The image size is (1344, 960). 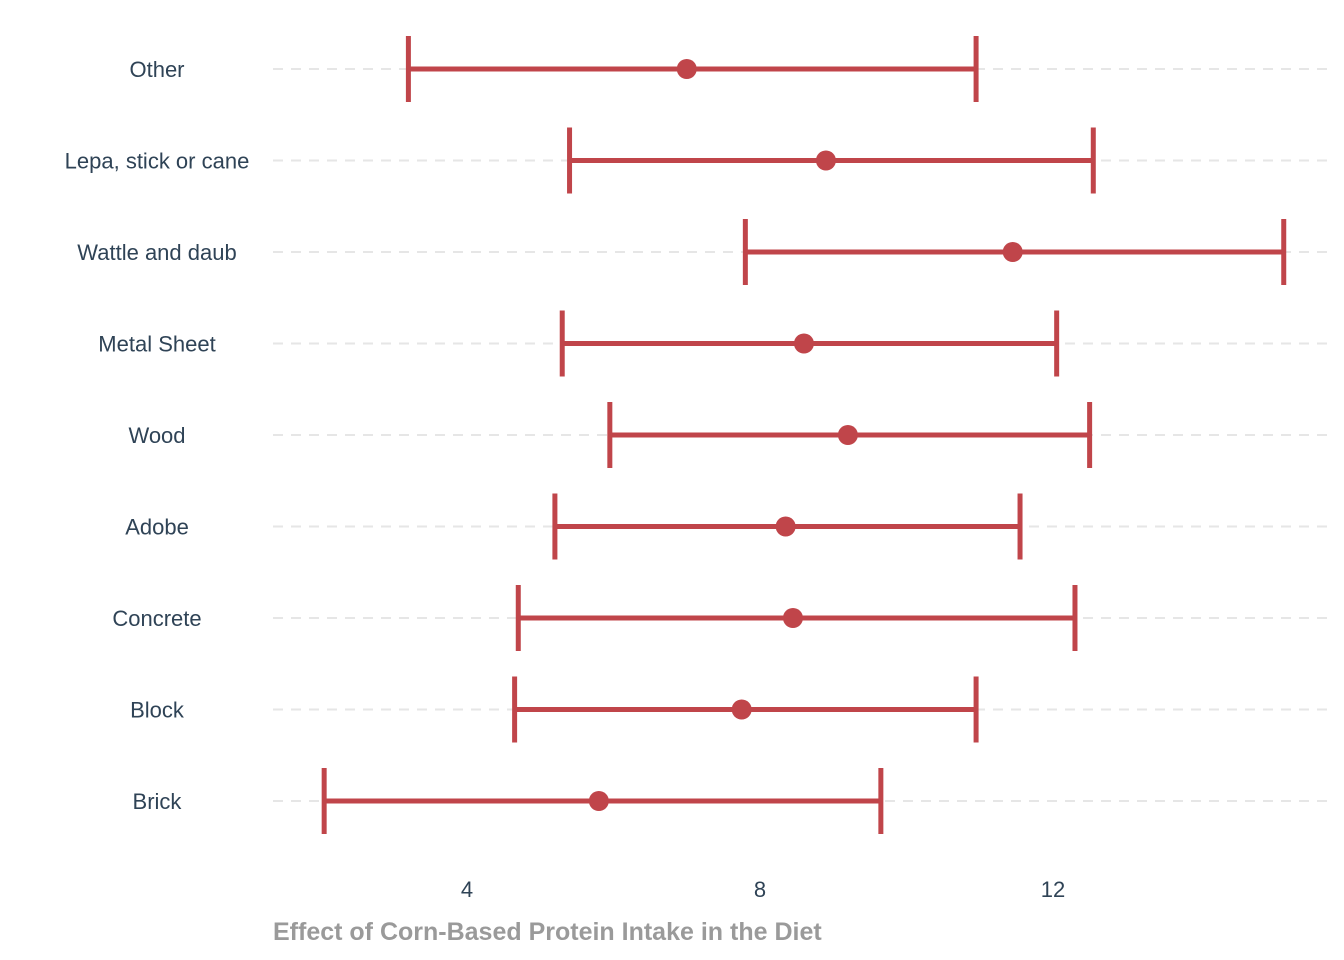 I want to click on x-tick-label: 4, so click(x=467, y=889).